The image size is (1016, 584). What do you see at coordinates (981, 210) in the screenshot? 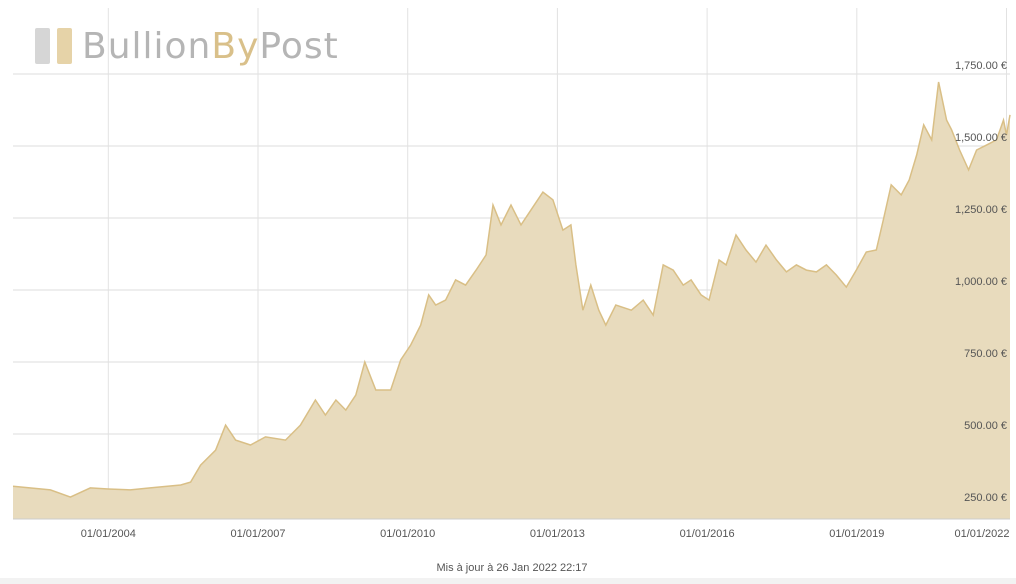
I see `y-tick-label: 1,250.00 €` at bounding box center [981, 210].